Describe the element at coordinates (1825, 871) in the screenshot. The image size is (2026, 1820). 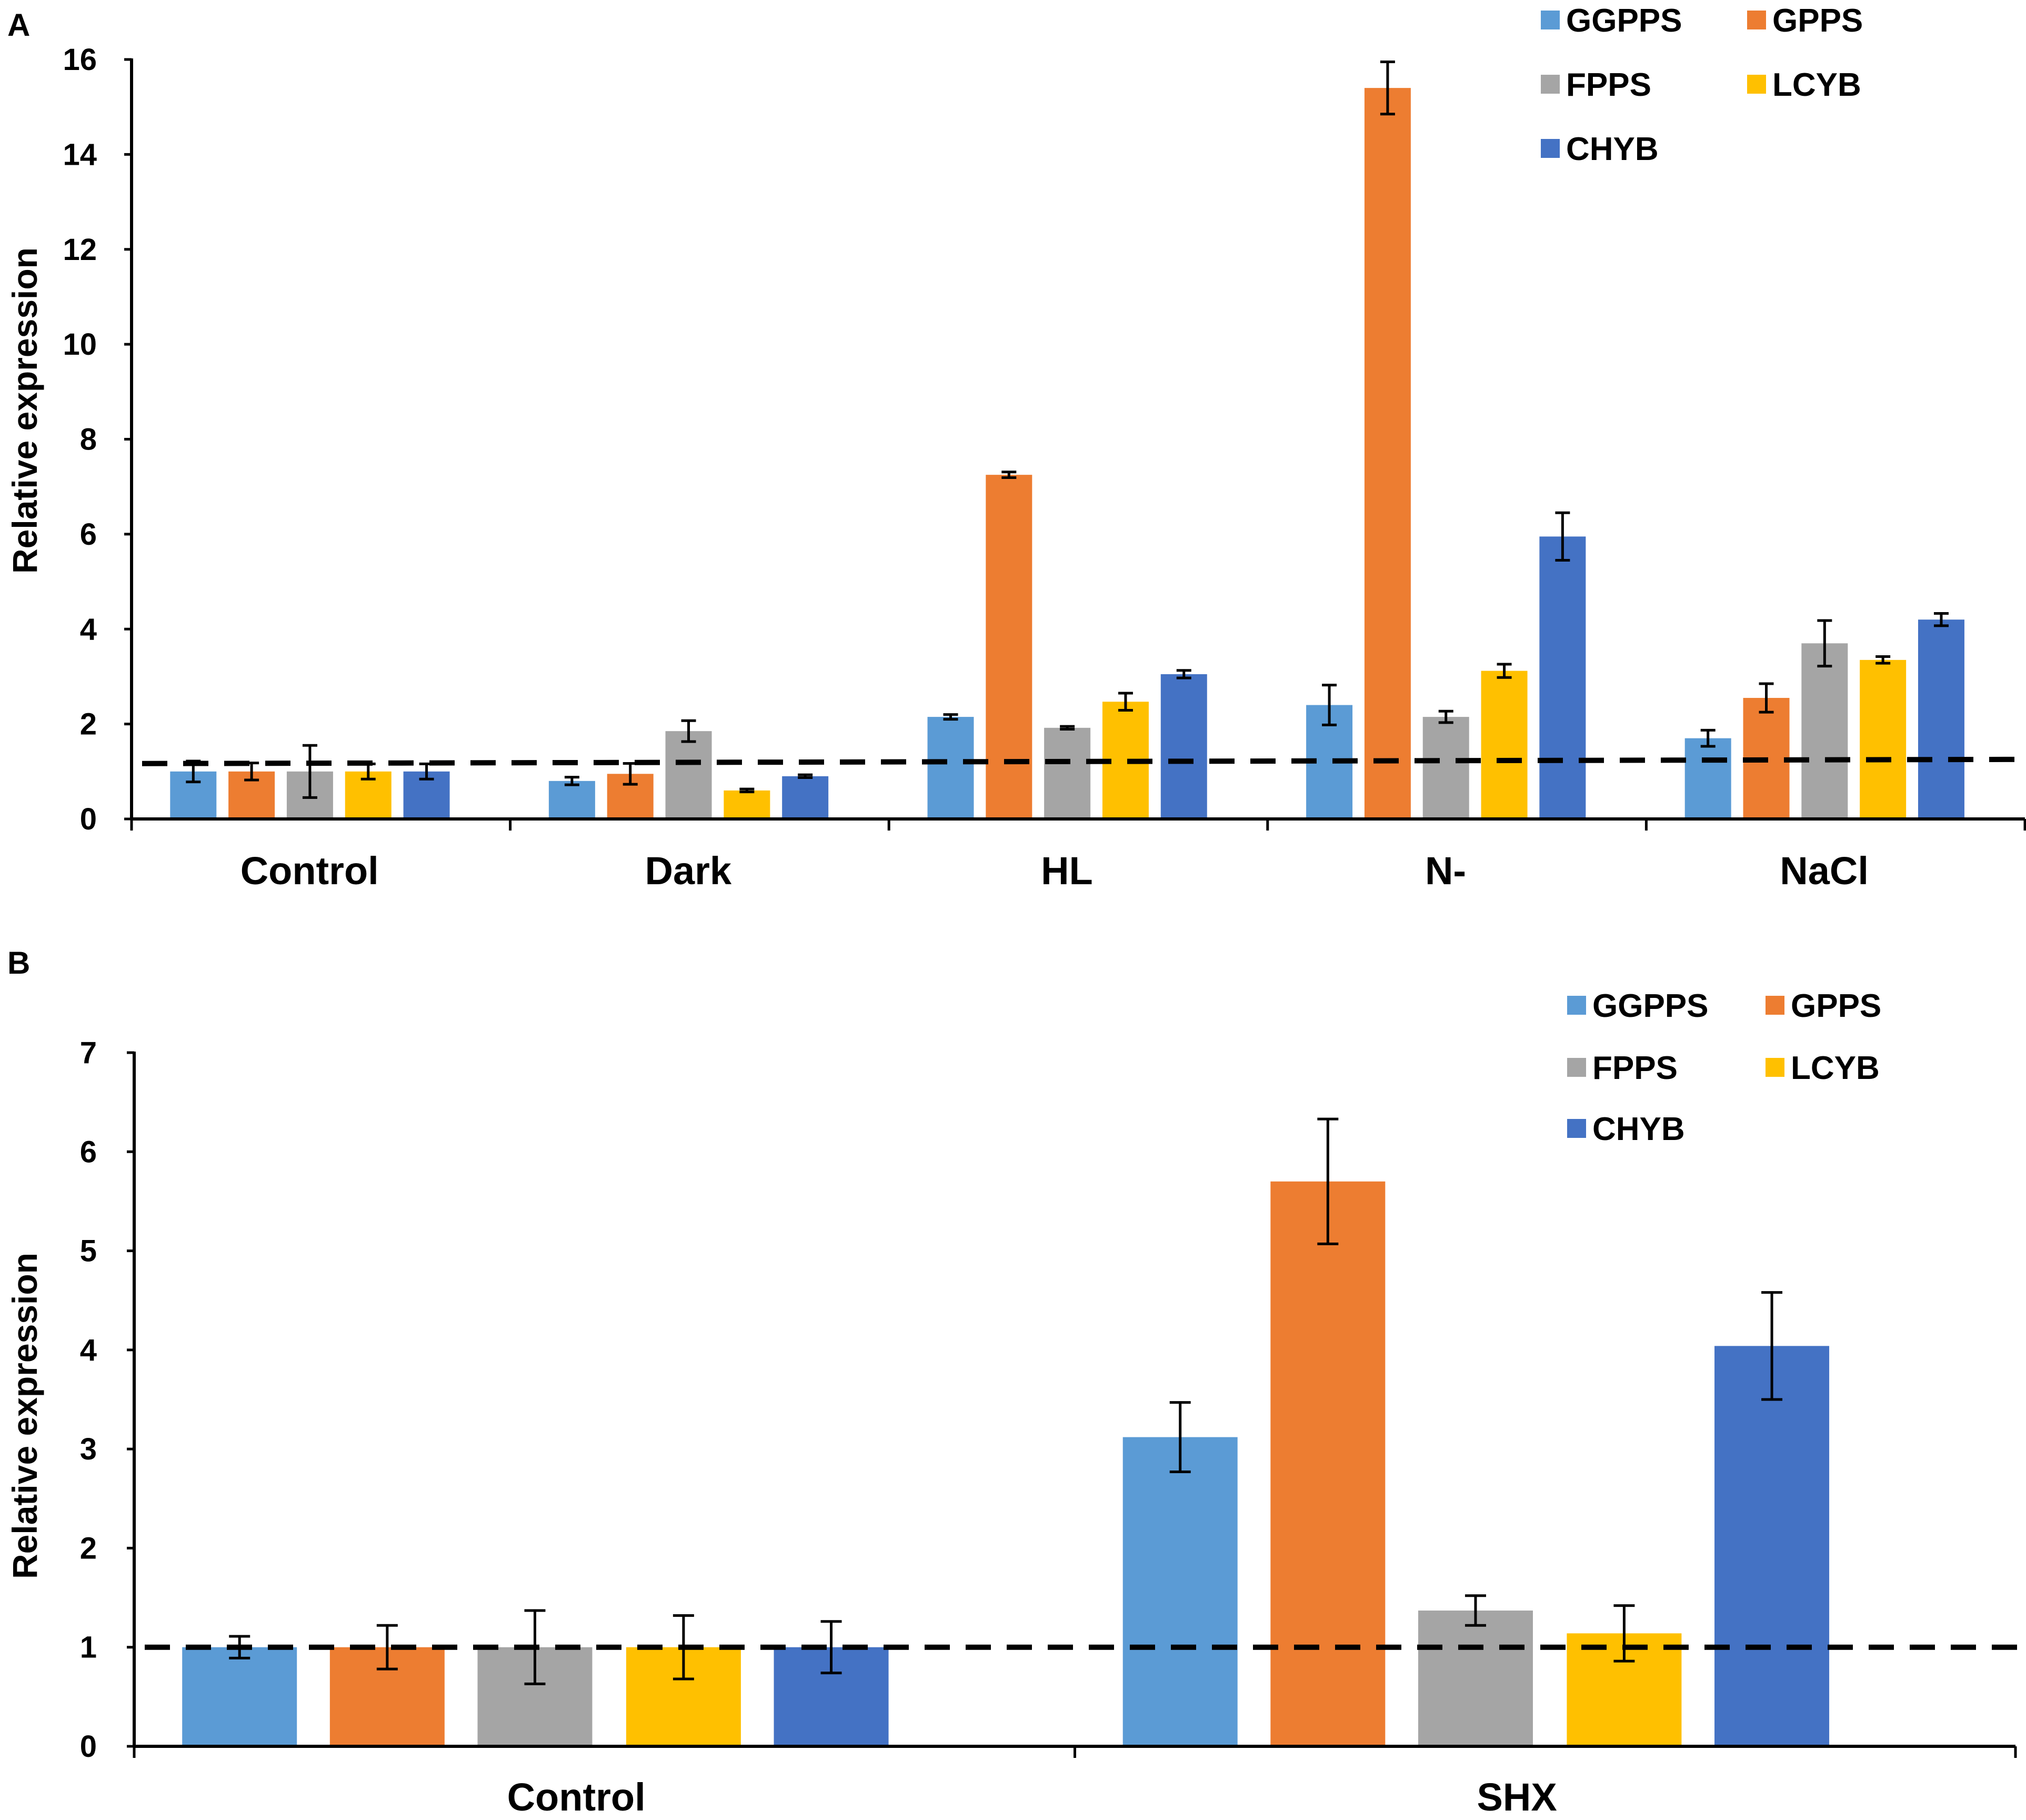
I see `category-label: NaCl` at that location.